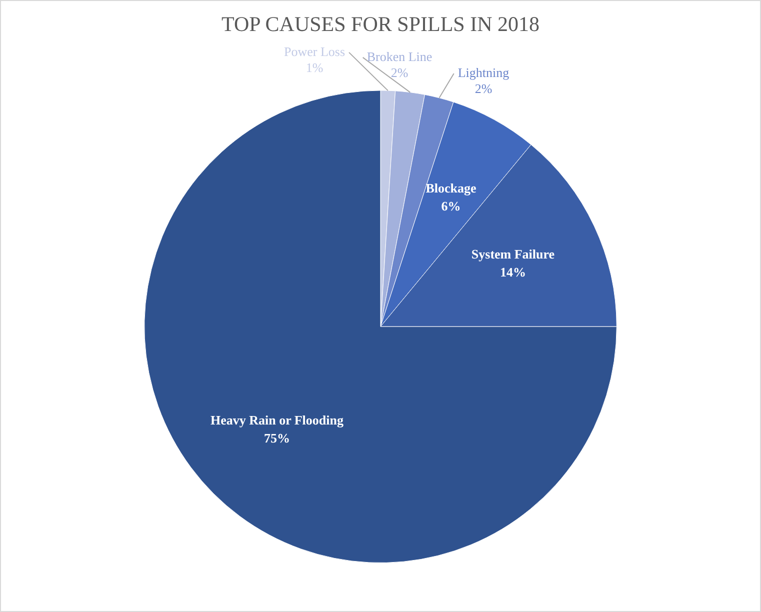  Describe the element at coordinates (484, 72) in the screenshot. I see `slice-label: Lightning` at that location.